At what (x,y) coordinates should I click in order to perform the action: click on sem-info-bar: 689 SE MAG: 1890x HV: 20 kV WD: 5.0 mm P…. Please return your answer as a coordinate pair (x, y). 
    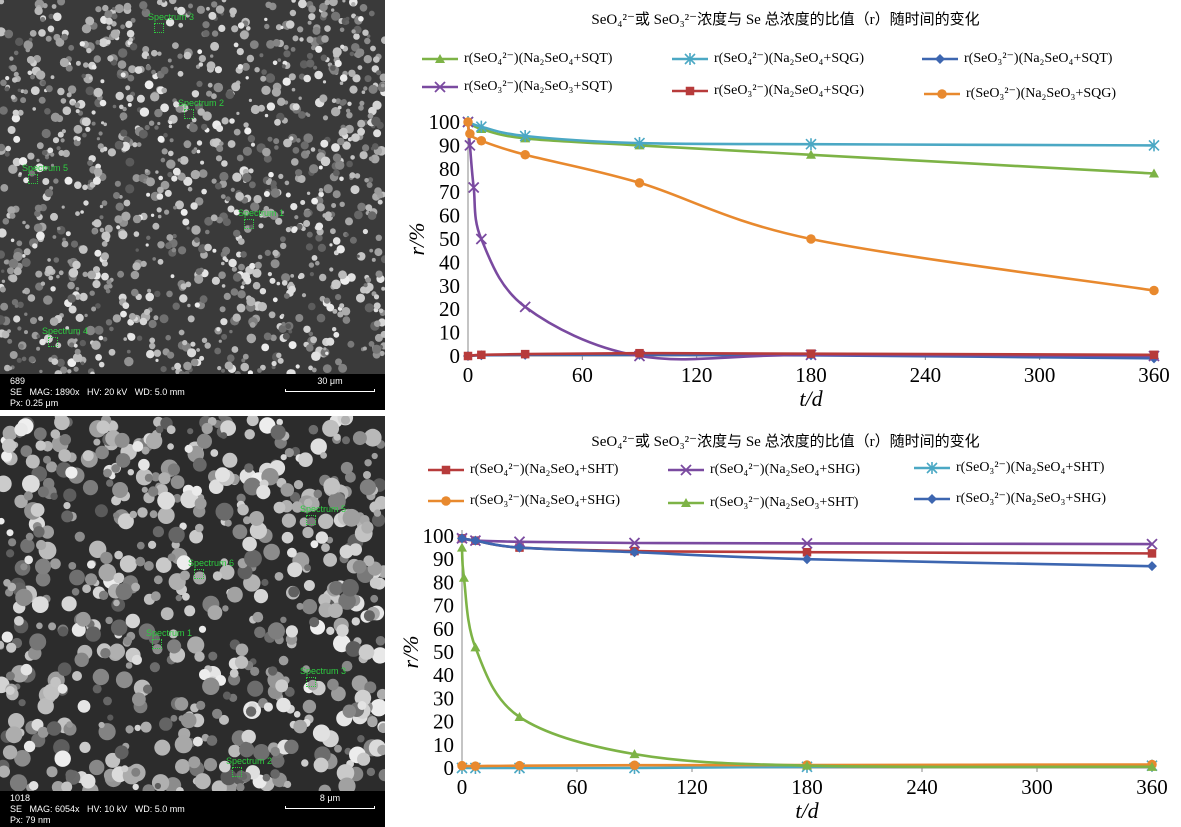
    Looking at the image, I should click on (192, 392).